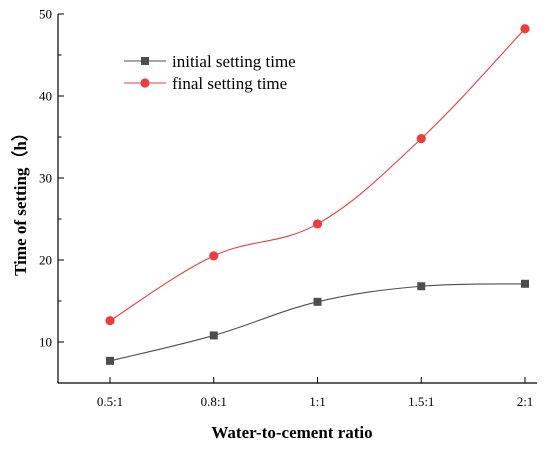 This screenshot has width=550, height=452. I want to click on x-tick-label: 2:1, so click(525, 401).